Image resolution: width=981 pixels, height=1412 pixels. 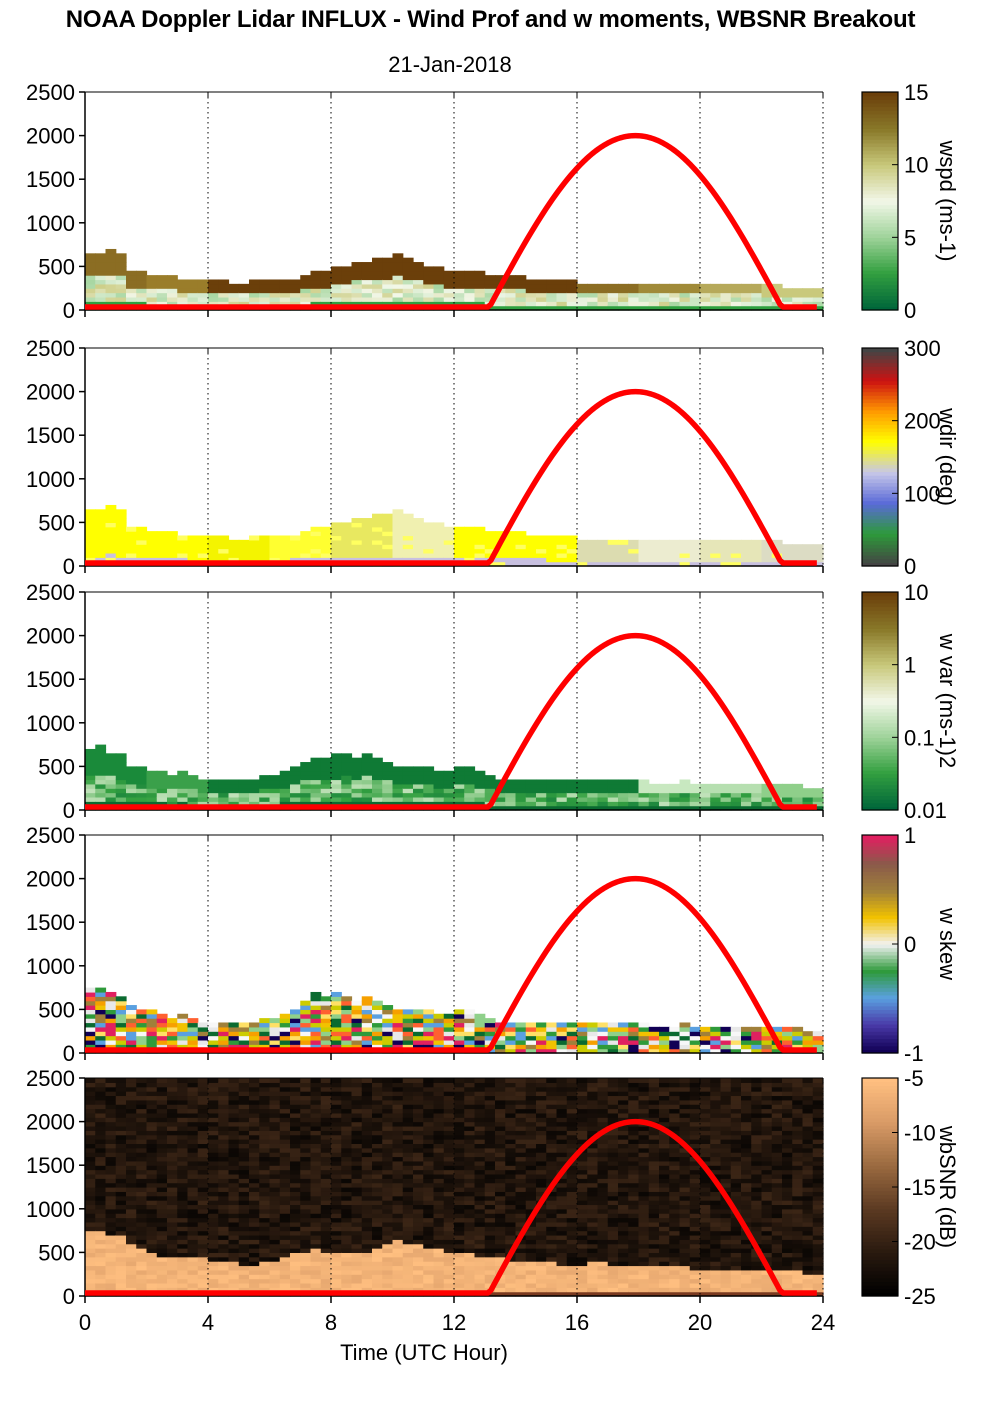 I want to click on colorbar-tick-label: -1, so click(x=914, y=1053).